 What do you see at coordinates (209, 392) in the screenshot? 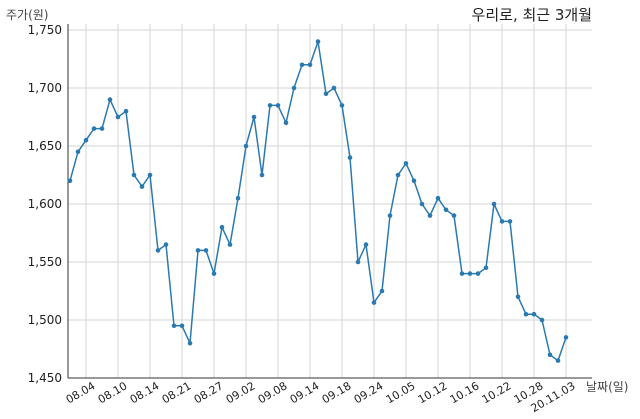
I see `x-tick-label: 08.27` at bounding box center [209, 392].